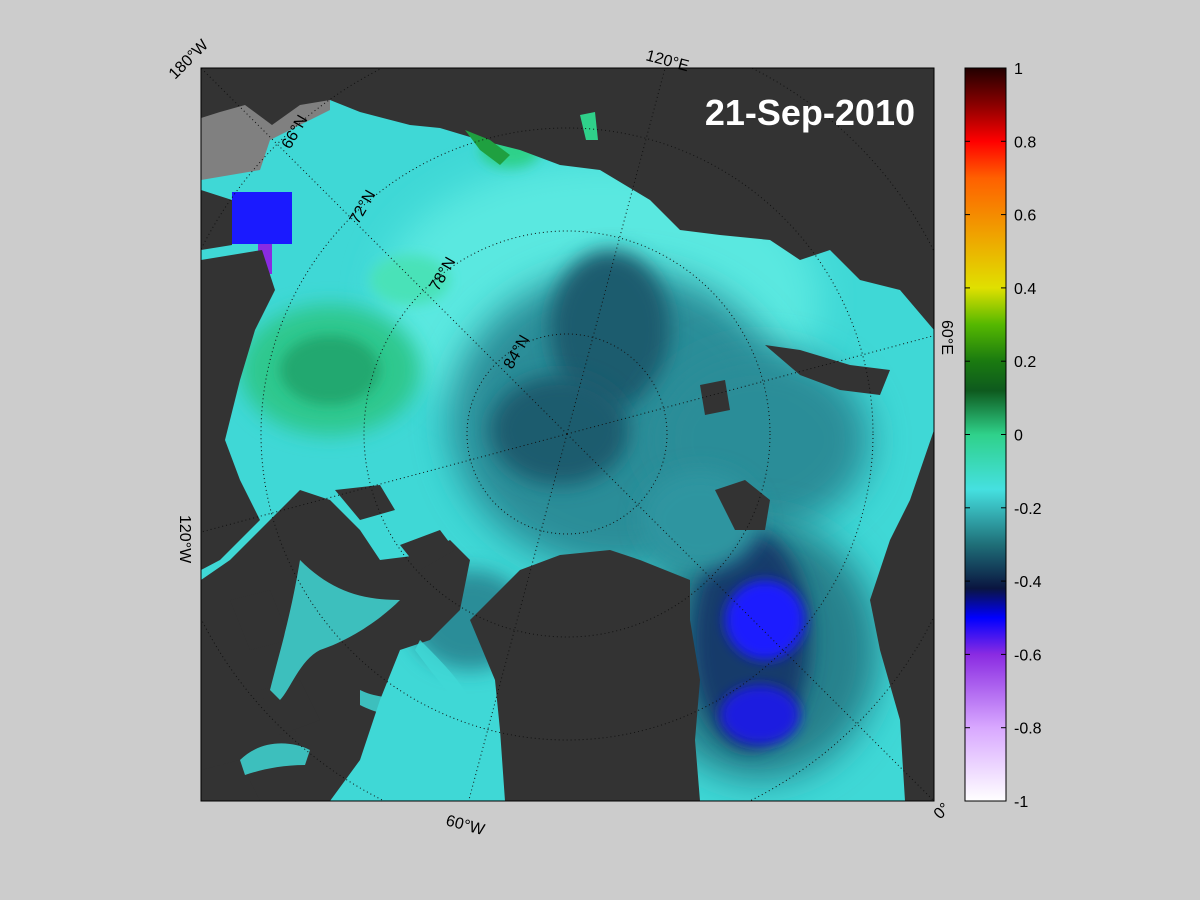 The image size is (1200, 900). Describe the element at coordinates (1028, 582) in the screenshot. I see `colorbar-tick-label: -0.4` at that location.